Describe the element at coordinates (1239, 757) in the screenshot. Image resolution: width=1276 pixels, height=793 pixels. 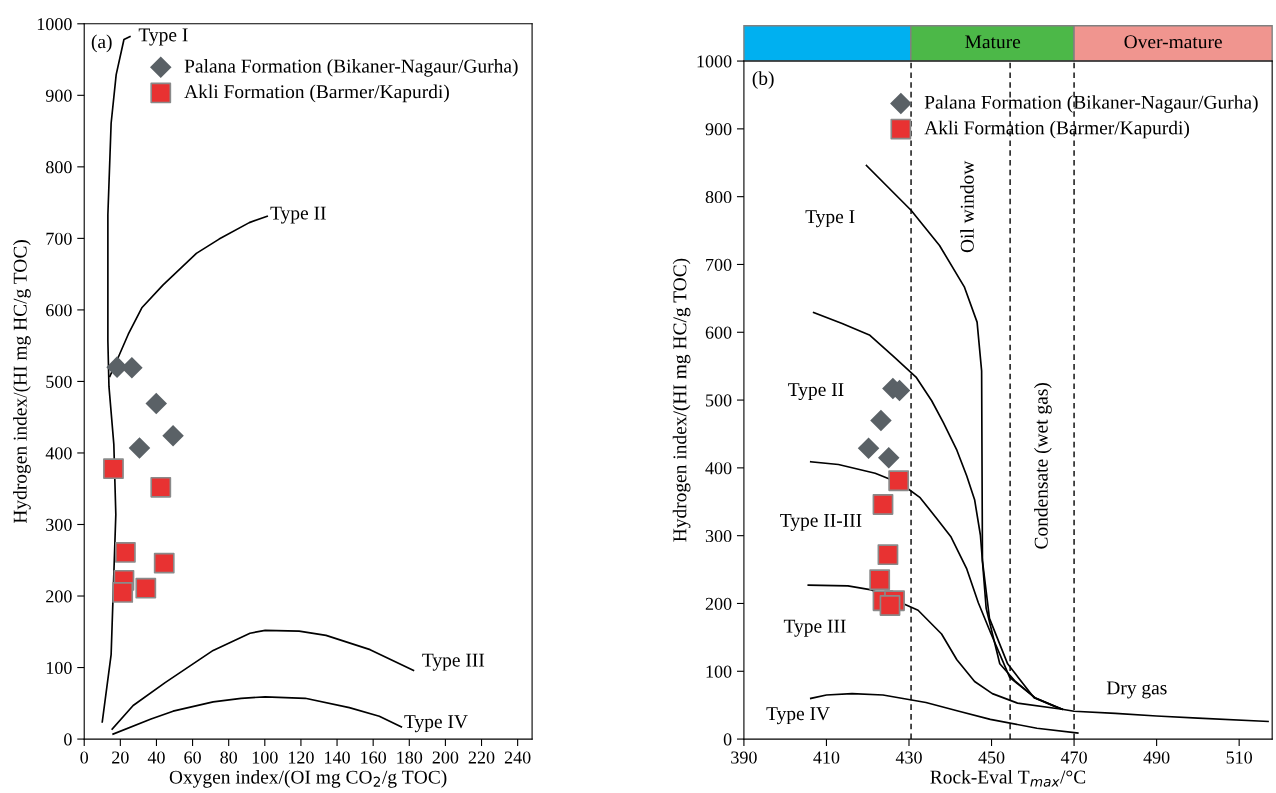
I see `x-tick-label: 510` at that location.